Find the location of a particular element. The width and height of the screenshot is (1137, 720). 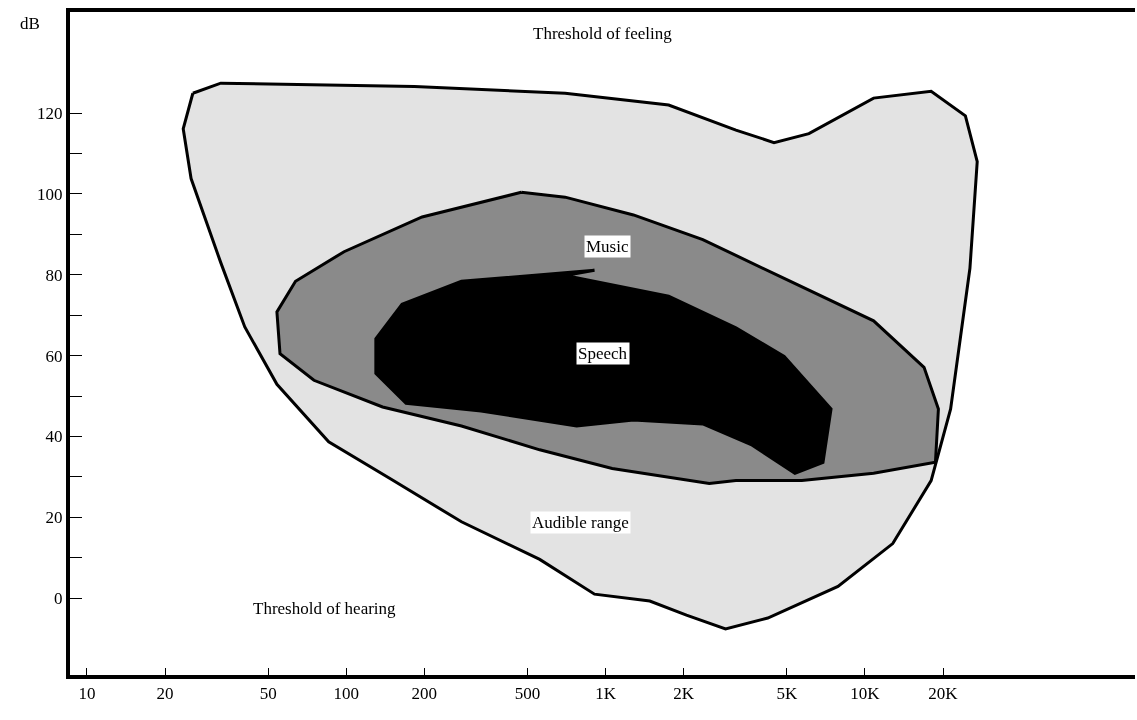

y-tick-label: 60 is located at coordinates (54, 356).